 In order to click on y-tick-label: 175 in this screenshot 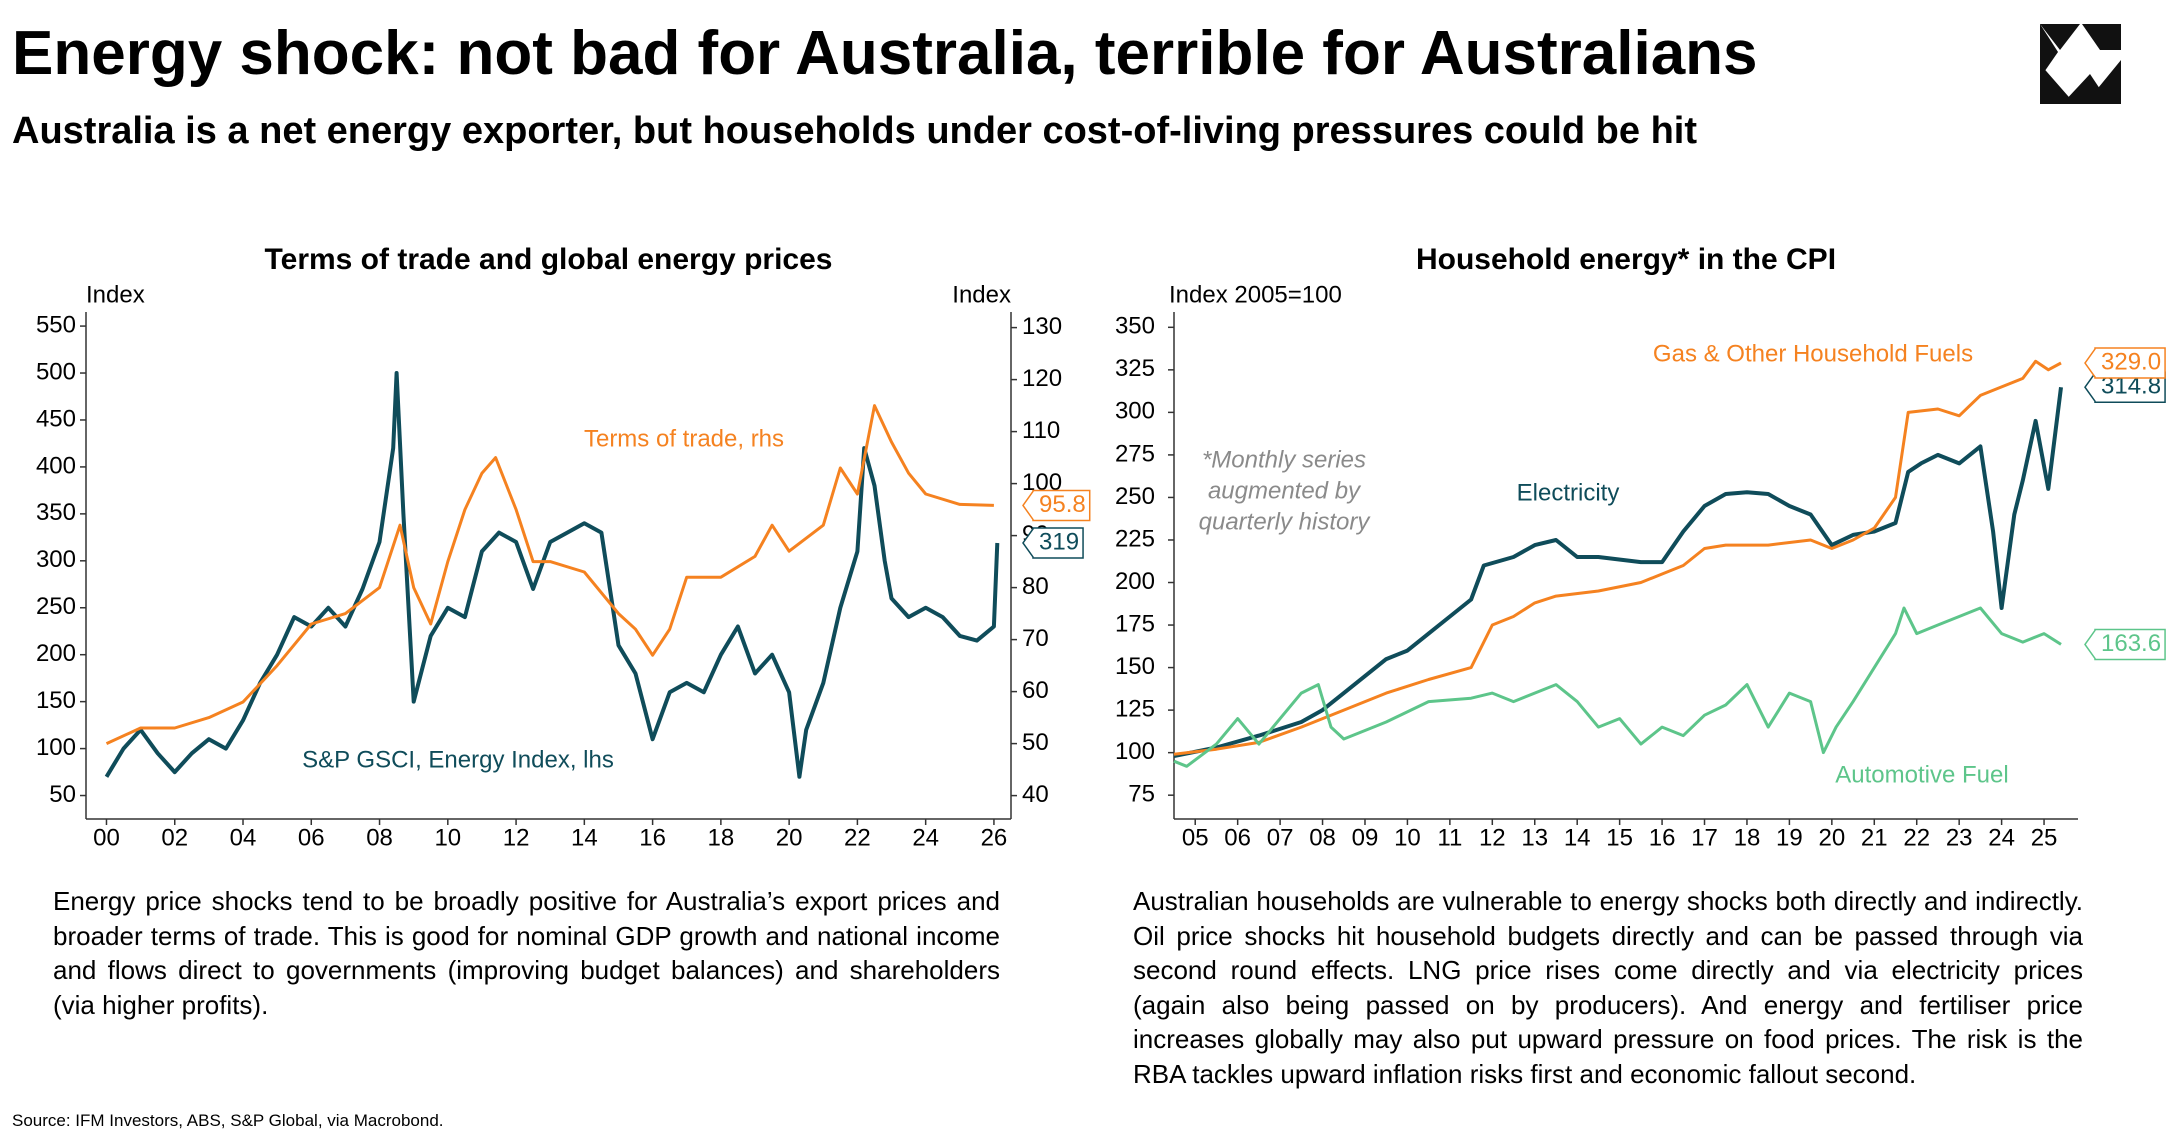, I will do `click(1135, 623)`.